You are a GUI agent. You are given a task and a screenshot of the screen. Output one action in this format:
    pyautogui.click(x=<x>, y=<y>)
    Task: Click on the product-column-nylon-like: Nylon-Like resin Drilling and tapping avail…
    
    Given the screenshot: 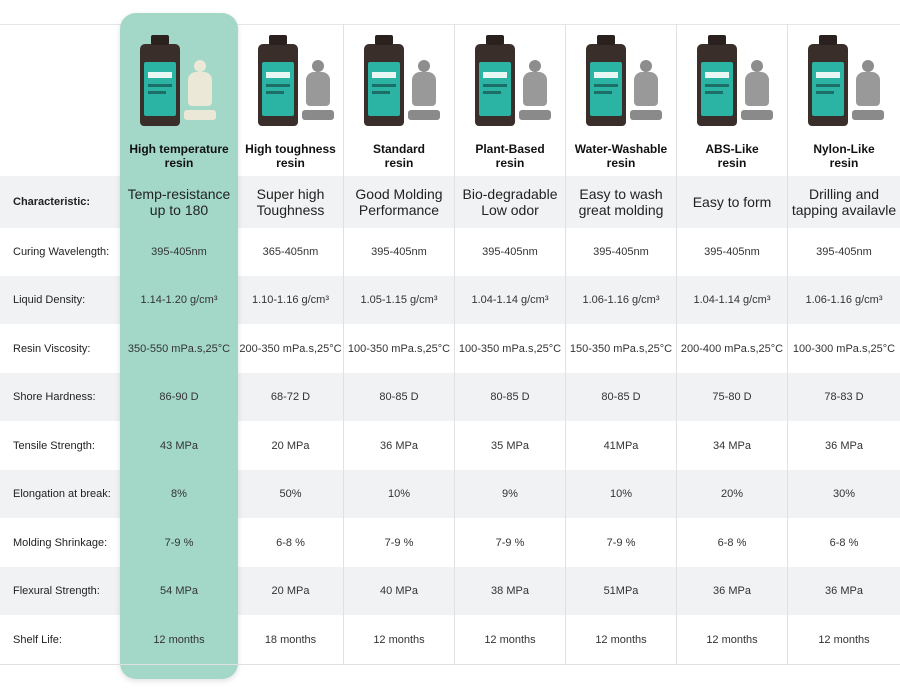 What is the action you would take?
    pyautogui.click(x=844, y=344)
    